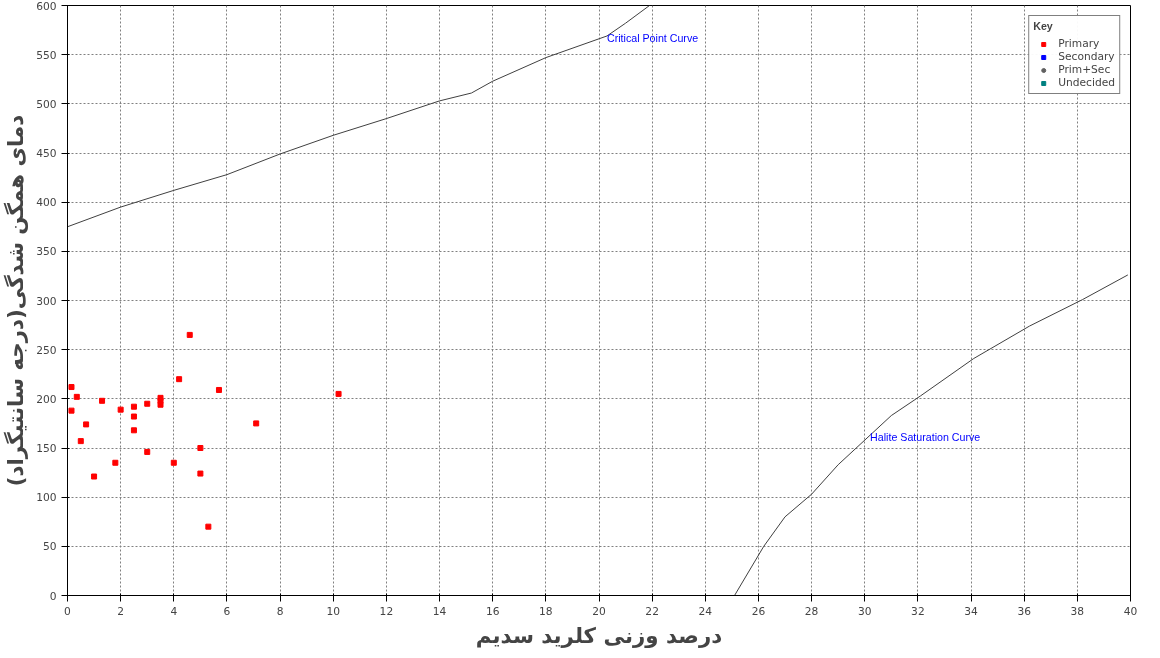  I want to click on x-tick-label: 18, so click(546, 611).